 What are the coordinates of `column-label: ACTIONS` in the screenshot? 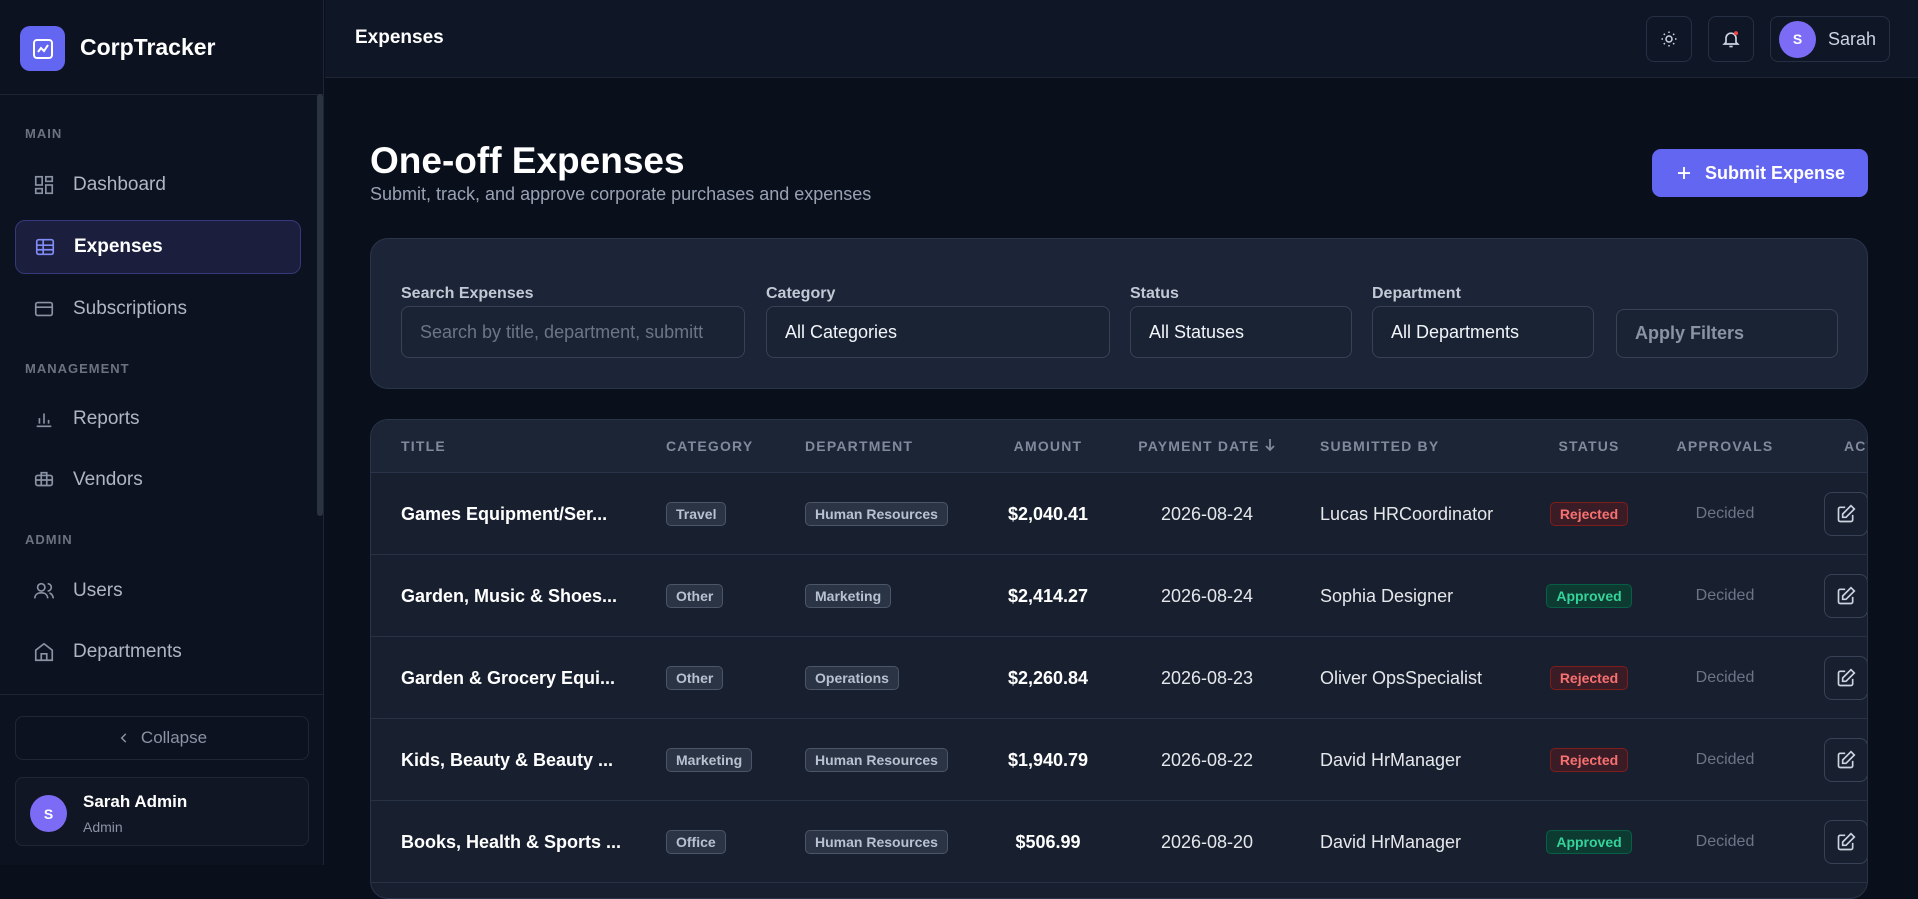 It's located at (1855, 446).